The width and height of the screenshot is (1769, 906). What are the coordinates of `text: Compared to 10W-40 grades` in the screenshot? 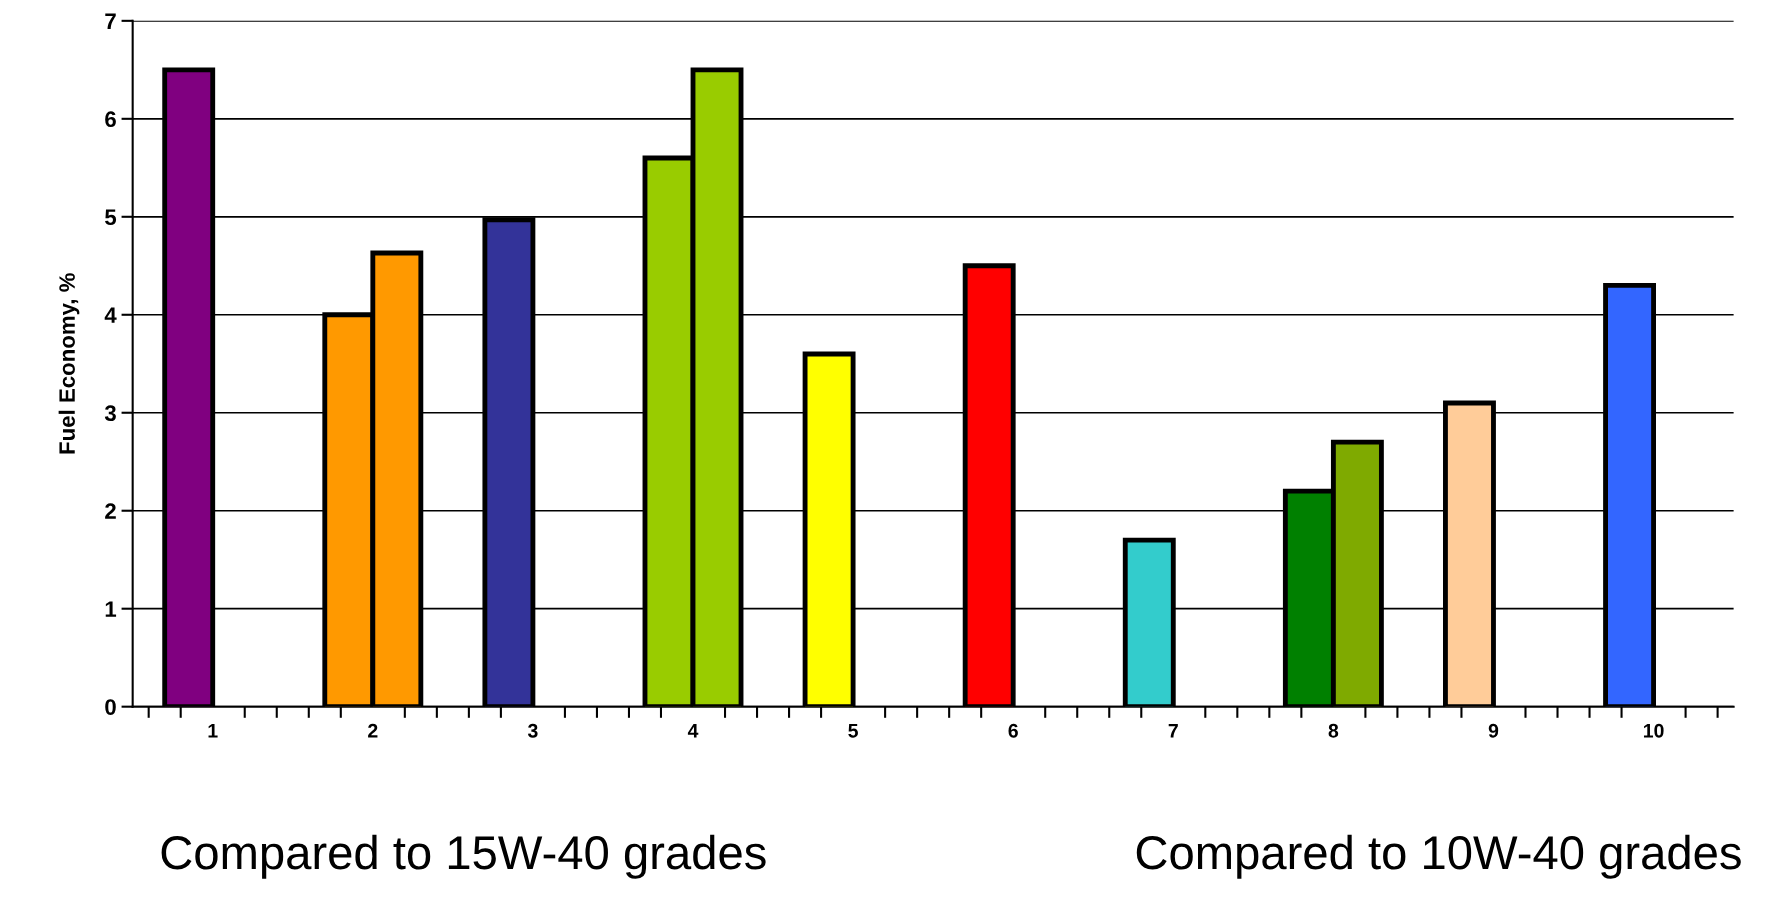 It's located at (1438, 856).